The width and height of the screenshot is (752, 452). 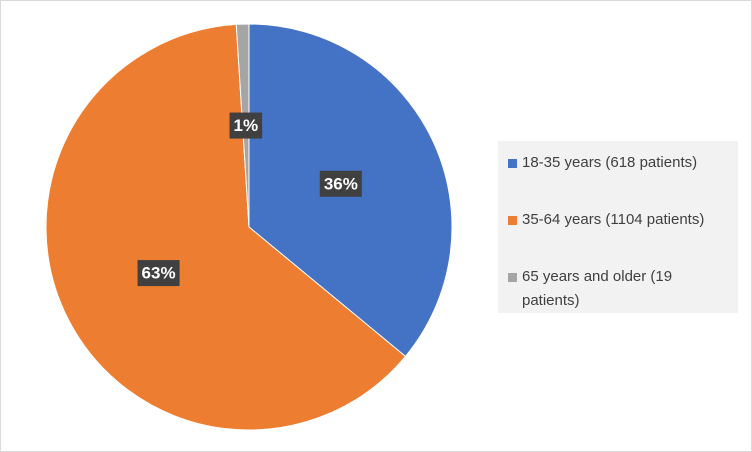 I want to click on legend-entry: 35-64 years (1104 patients), so click(x=619, y=220).